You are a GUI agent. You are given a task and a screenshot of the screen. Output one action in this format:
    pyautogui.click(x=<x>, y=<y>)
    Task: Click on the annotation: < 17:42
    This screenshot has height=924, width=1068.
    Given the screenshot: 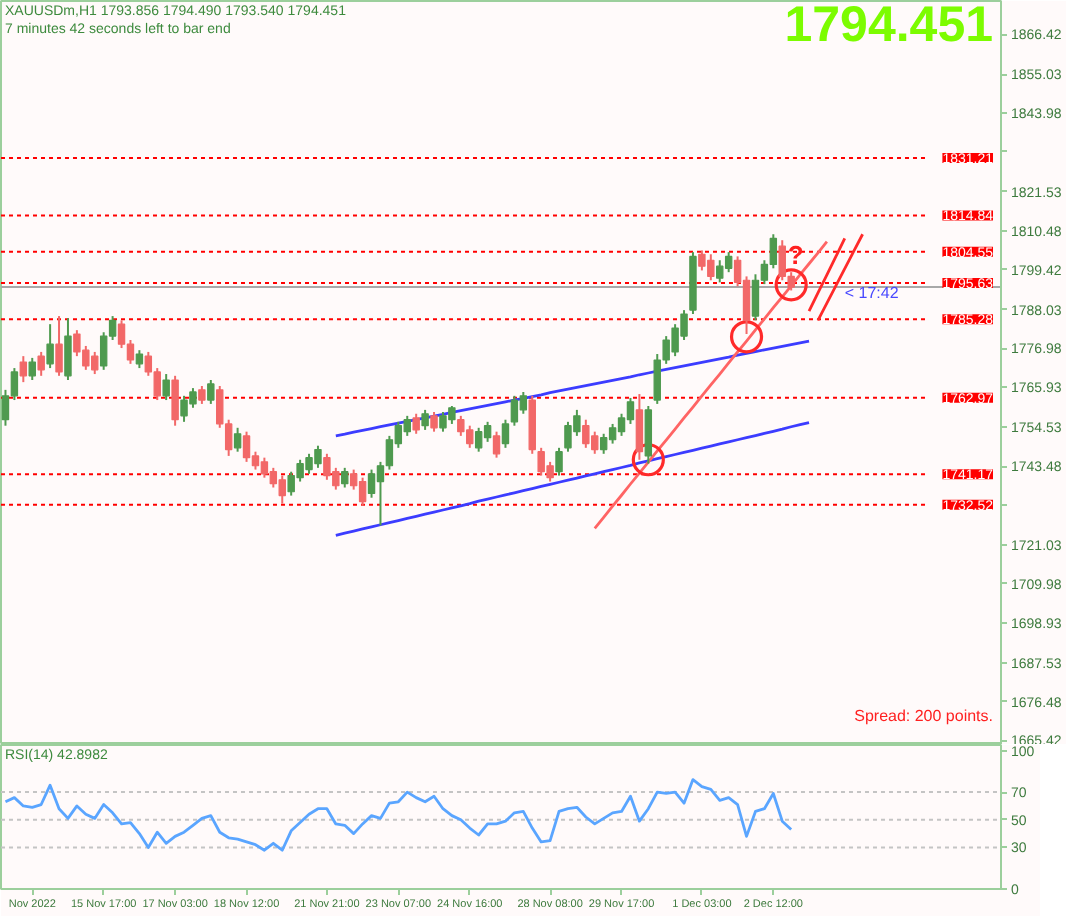 What is the action you would take?
    pyautogui.click(x=872, y=293)
    